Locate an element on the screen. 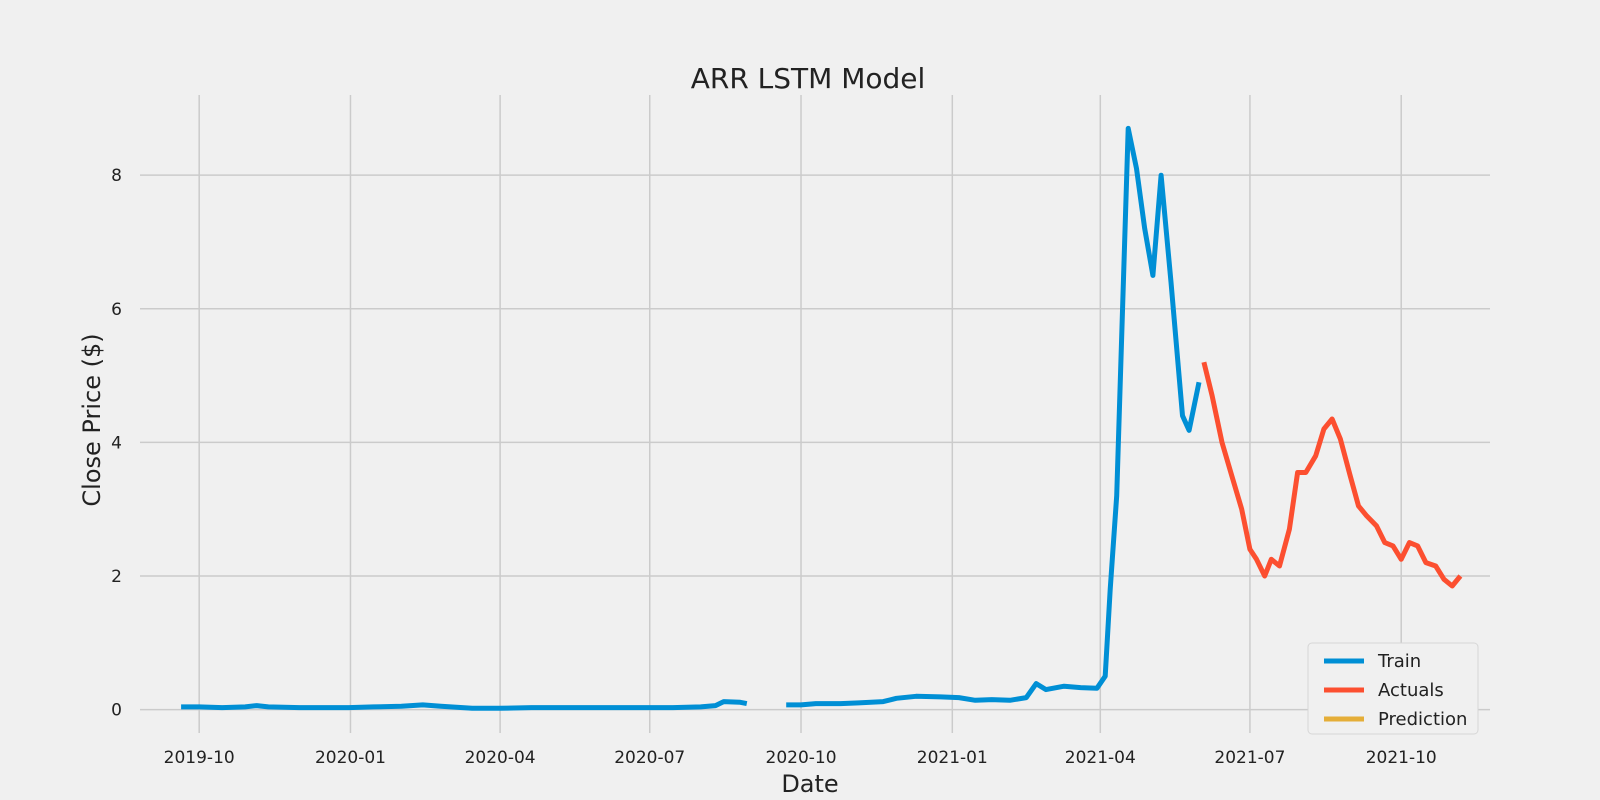 Image resolution: width=1600 pixels, height=800 pixels. x-tick-label: 2021-04 is located at coordinates (1100, 758).